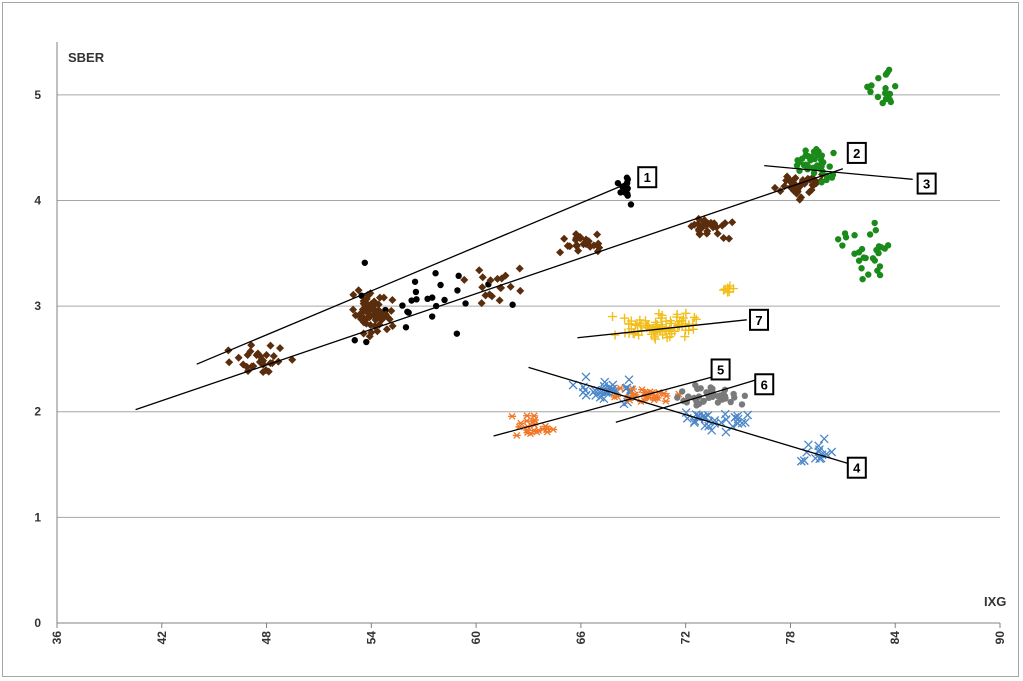  Describe the element at coordinates (162, 638) in the screenshot. I see `x-tick-label: 42` at that location.